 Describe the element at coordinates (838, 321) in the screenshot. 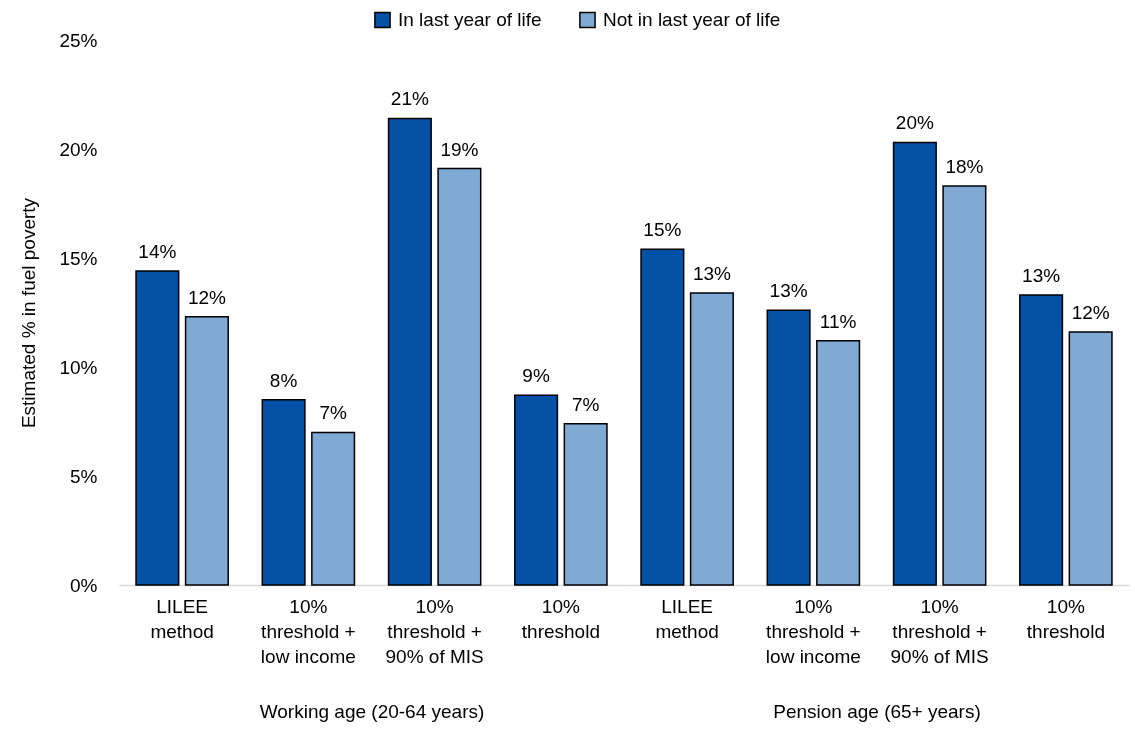

I see `data-label: 11%` at that location.